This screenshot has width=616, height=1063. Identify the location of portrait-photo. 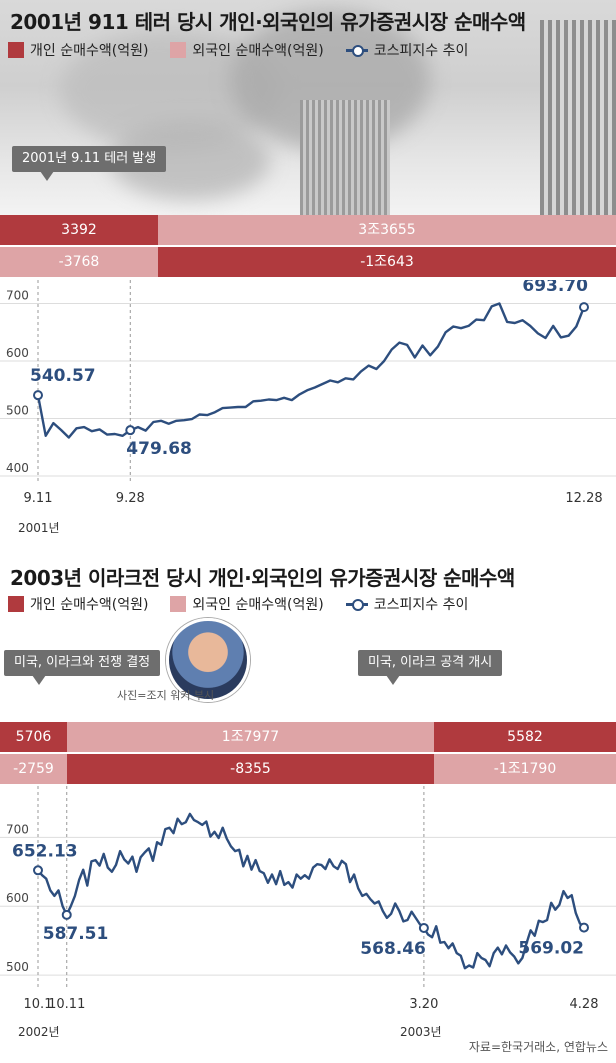
(208, 660).